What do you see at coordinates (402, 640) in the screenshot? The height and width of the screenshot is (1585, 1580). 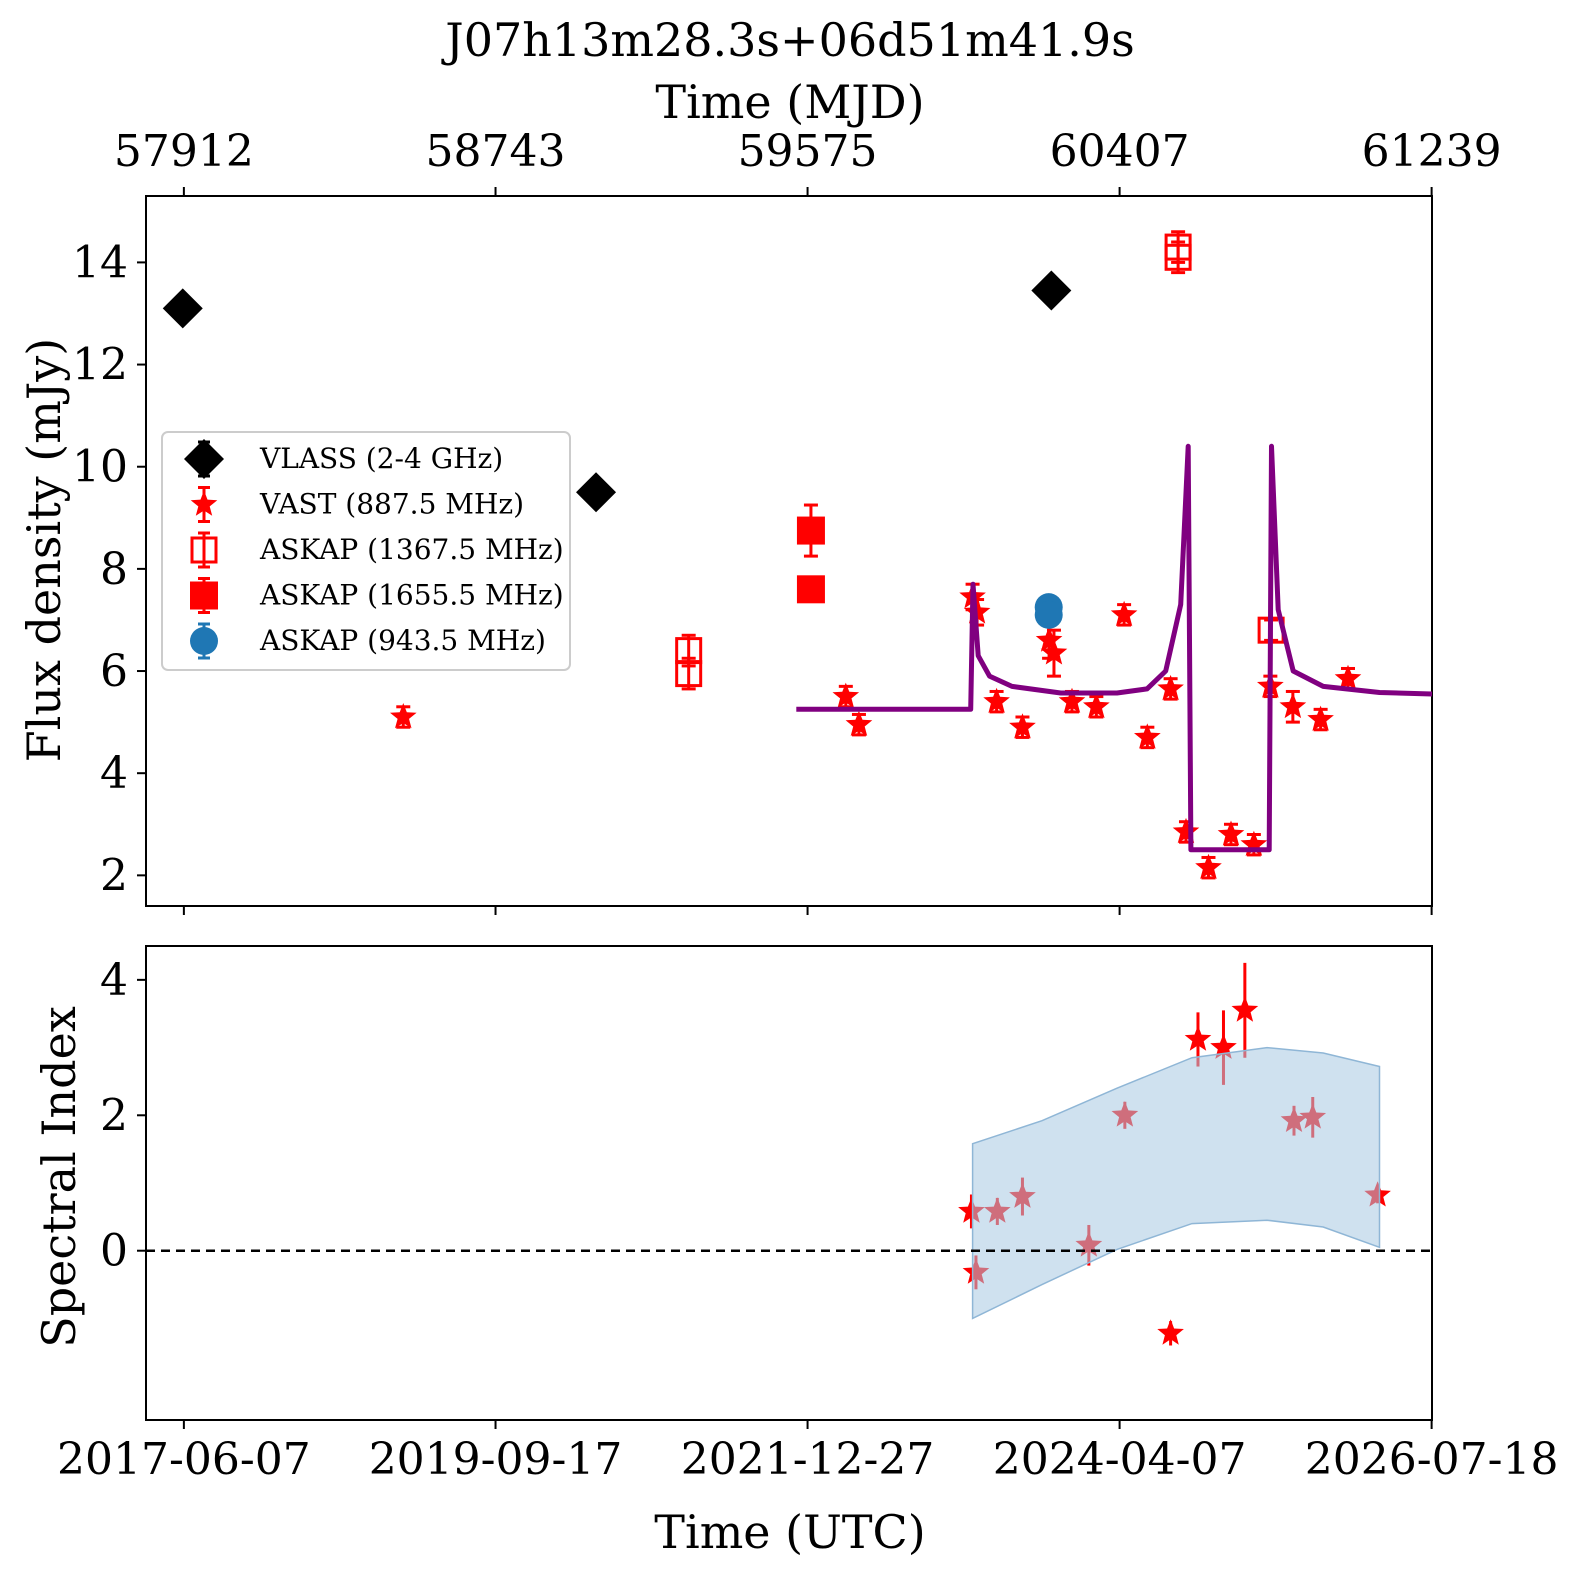 I see `legend-label: ASKAP (943.5 MHz)` at bounding box center [402, 640].